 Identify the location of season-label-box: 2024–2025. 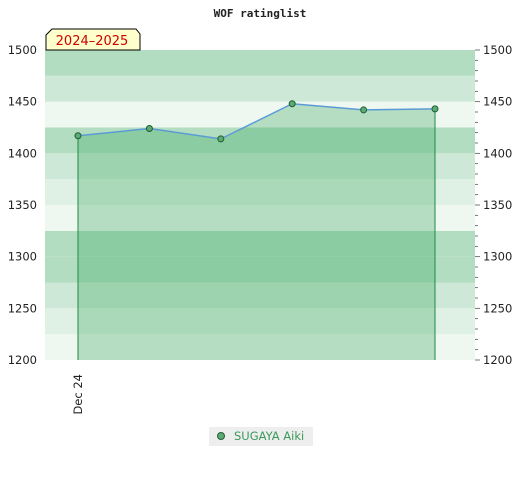
(93, 39).